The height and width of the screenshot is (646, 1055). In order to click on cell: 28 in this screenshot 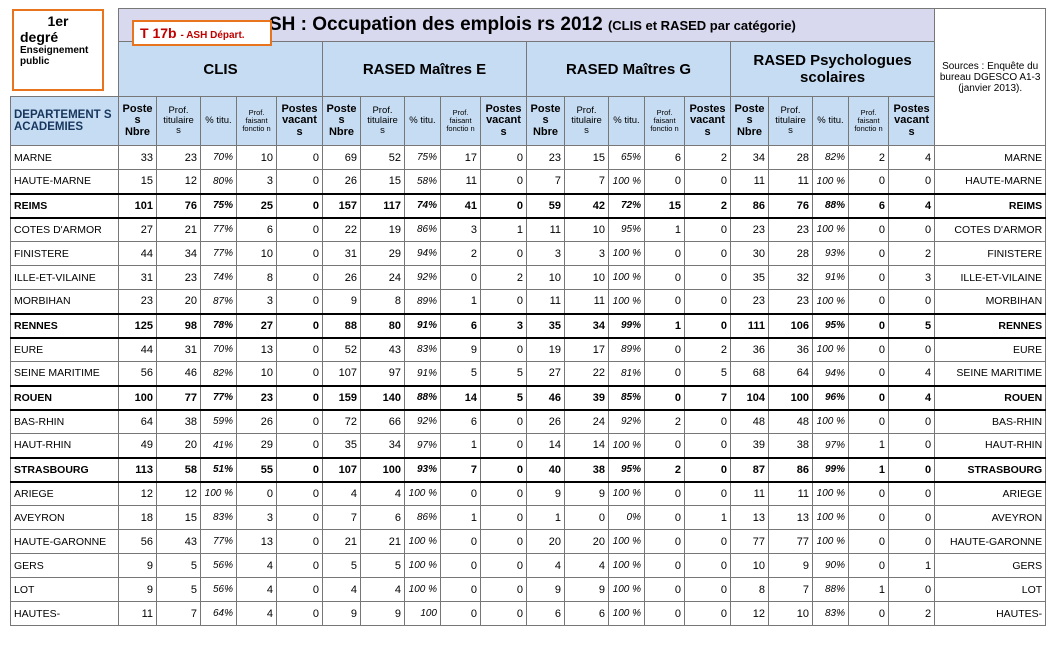, I will do `click(790, 253)`.